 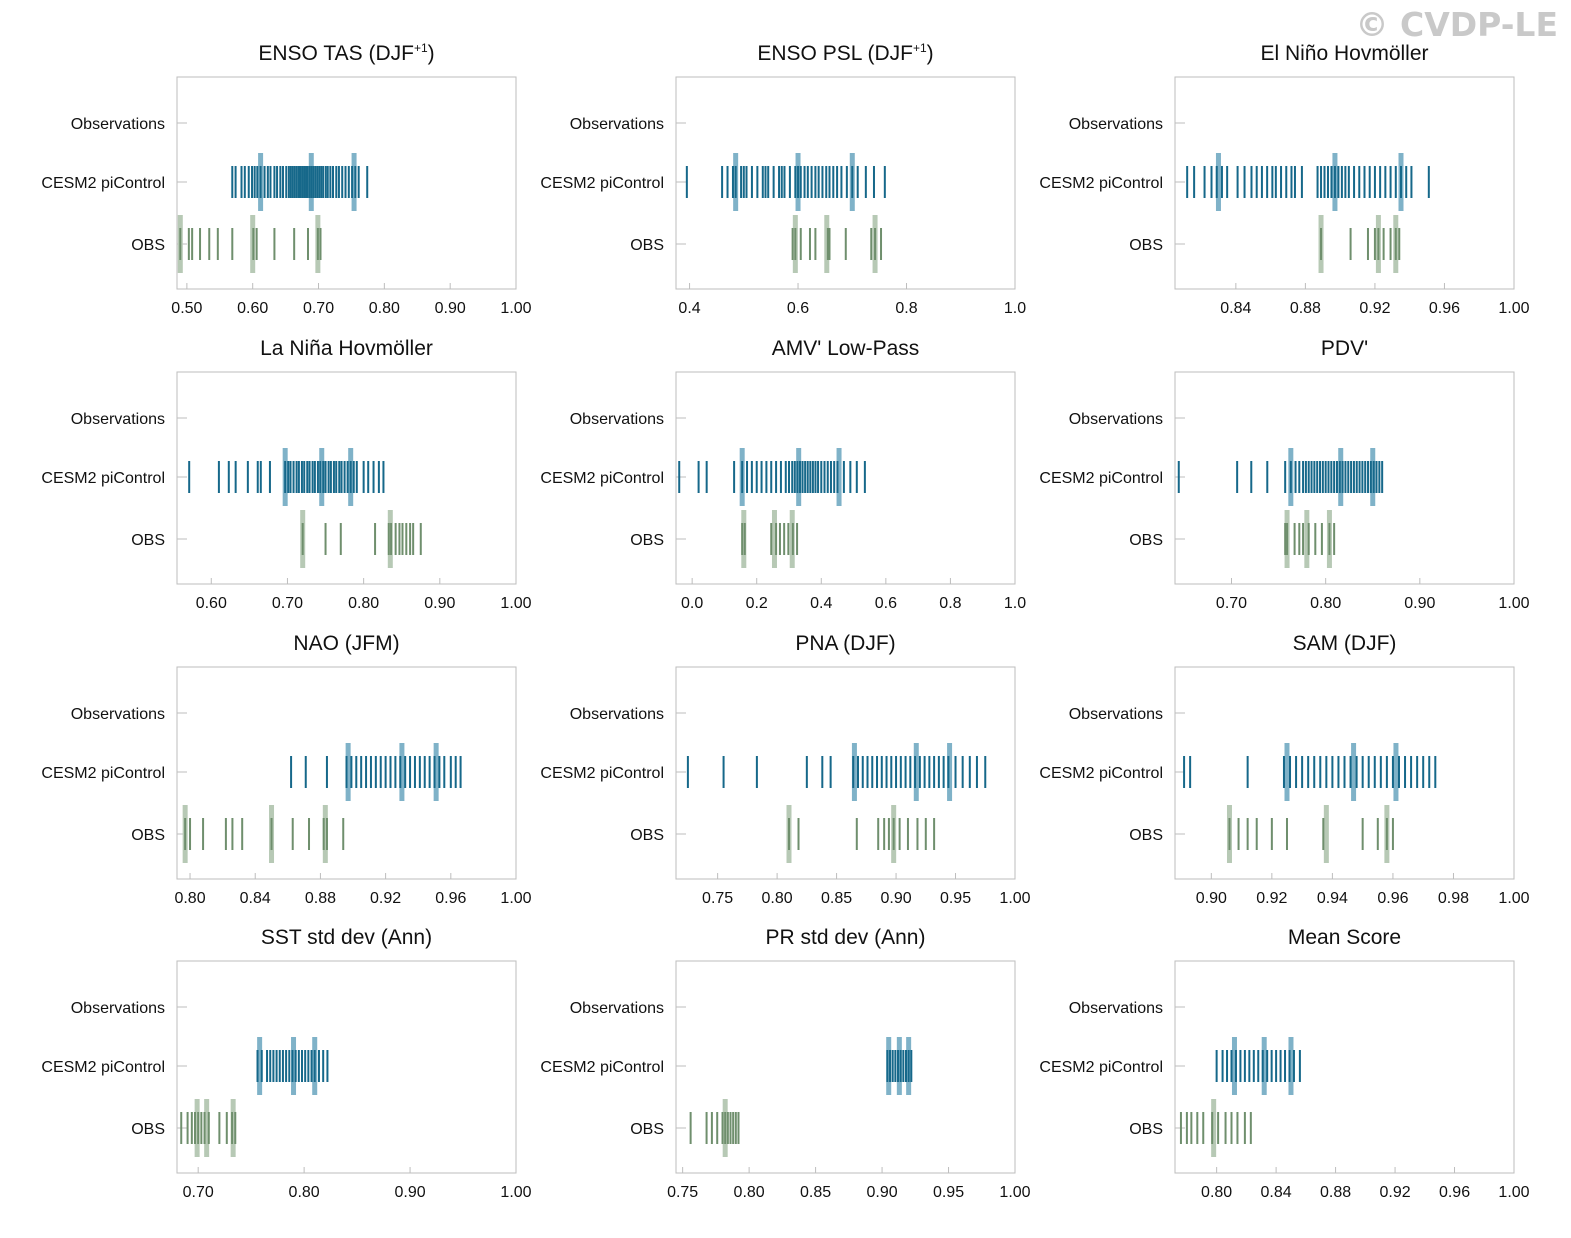 I want to click on x-tick-label: 0.96, so click(x=1392, y=898).